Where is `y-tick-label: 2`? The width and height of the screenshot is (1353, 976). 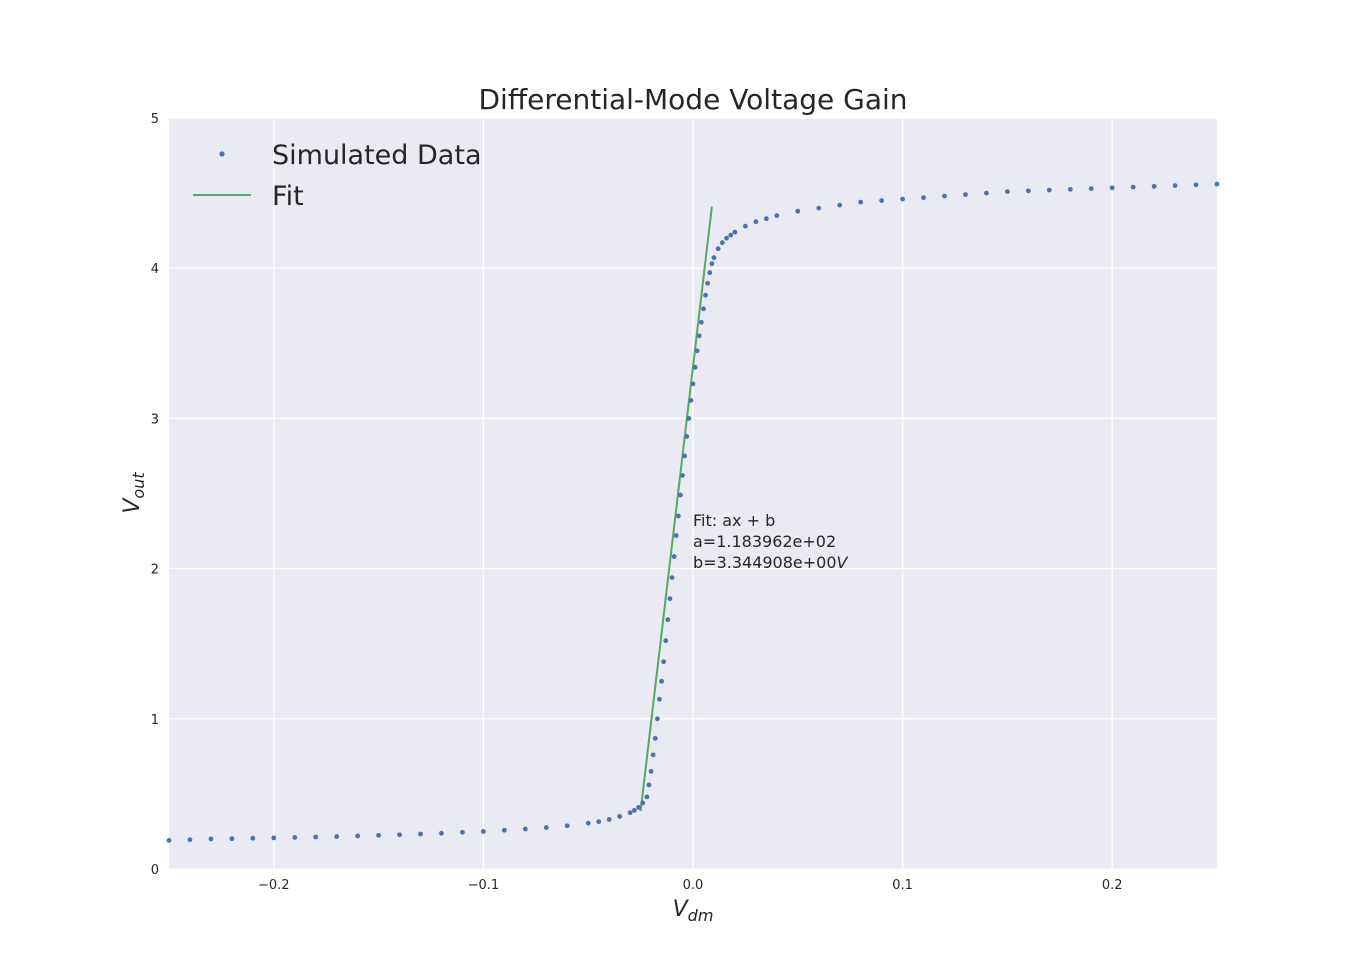
y-tick-label: 2 is located at coordinates (155, 570).